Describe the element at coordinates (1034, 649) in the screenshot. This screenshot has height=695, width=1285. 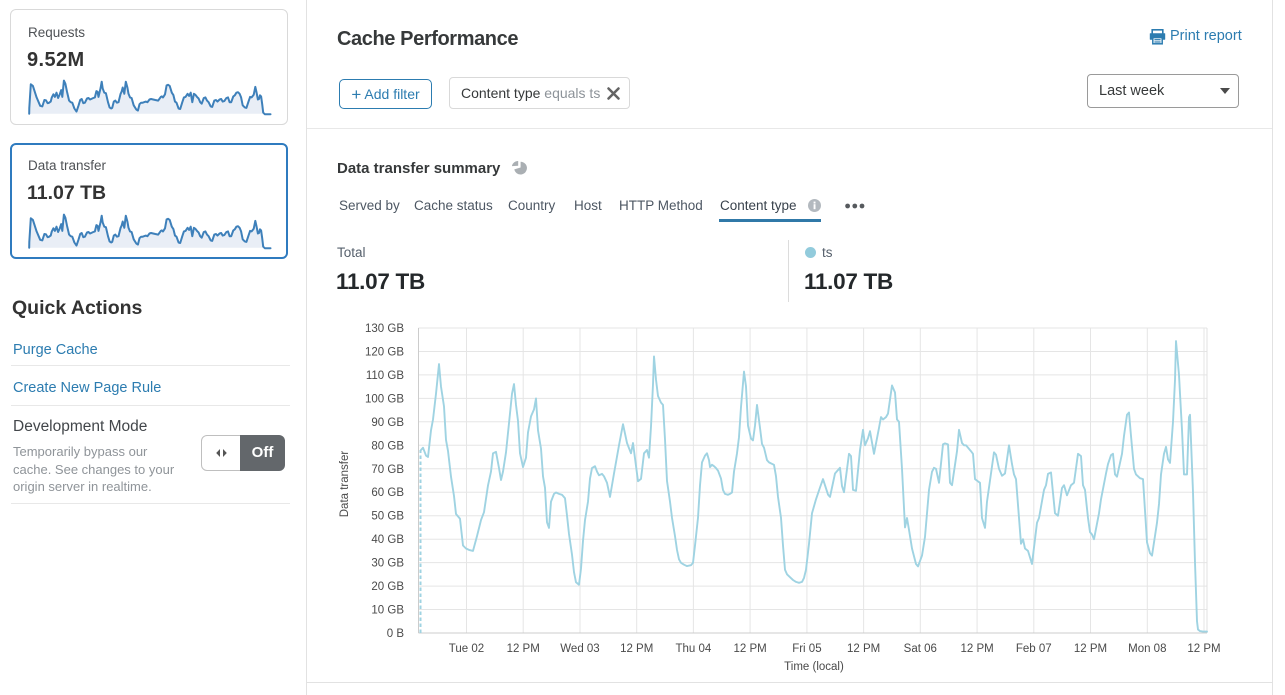
I see `svg-text: Feb 07` at that location.